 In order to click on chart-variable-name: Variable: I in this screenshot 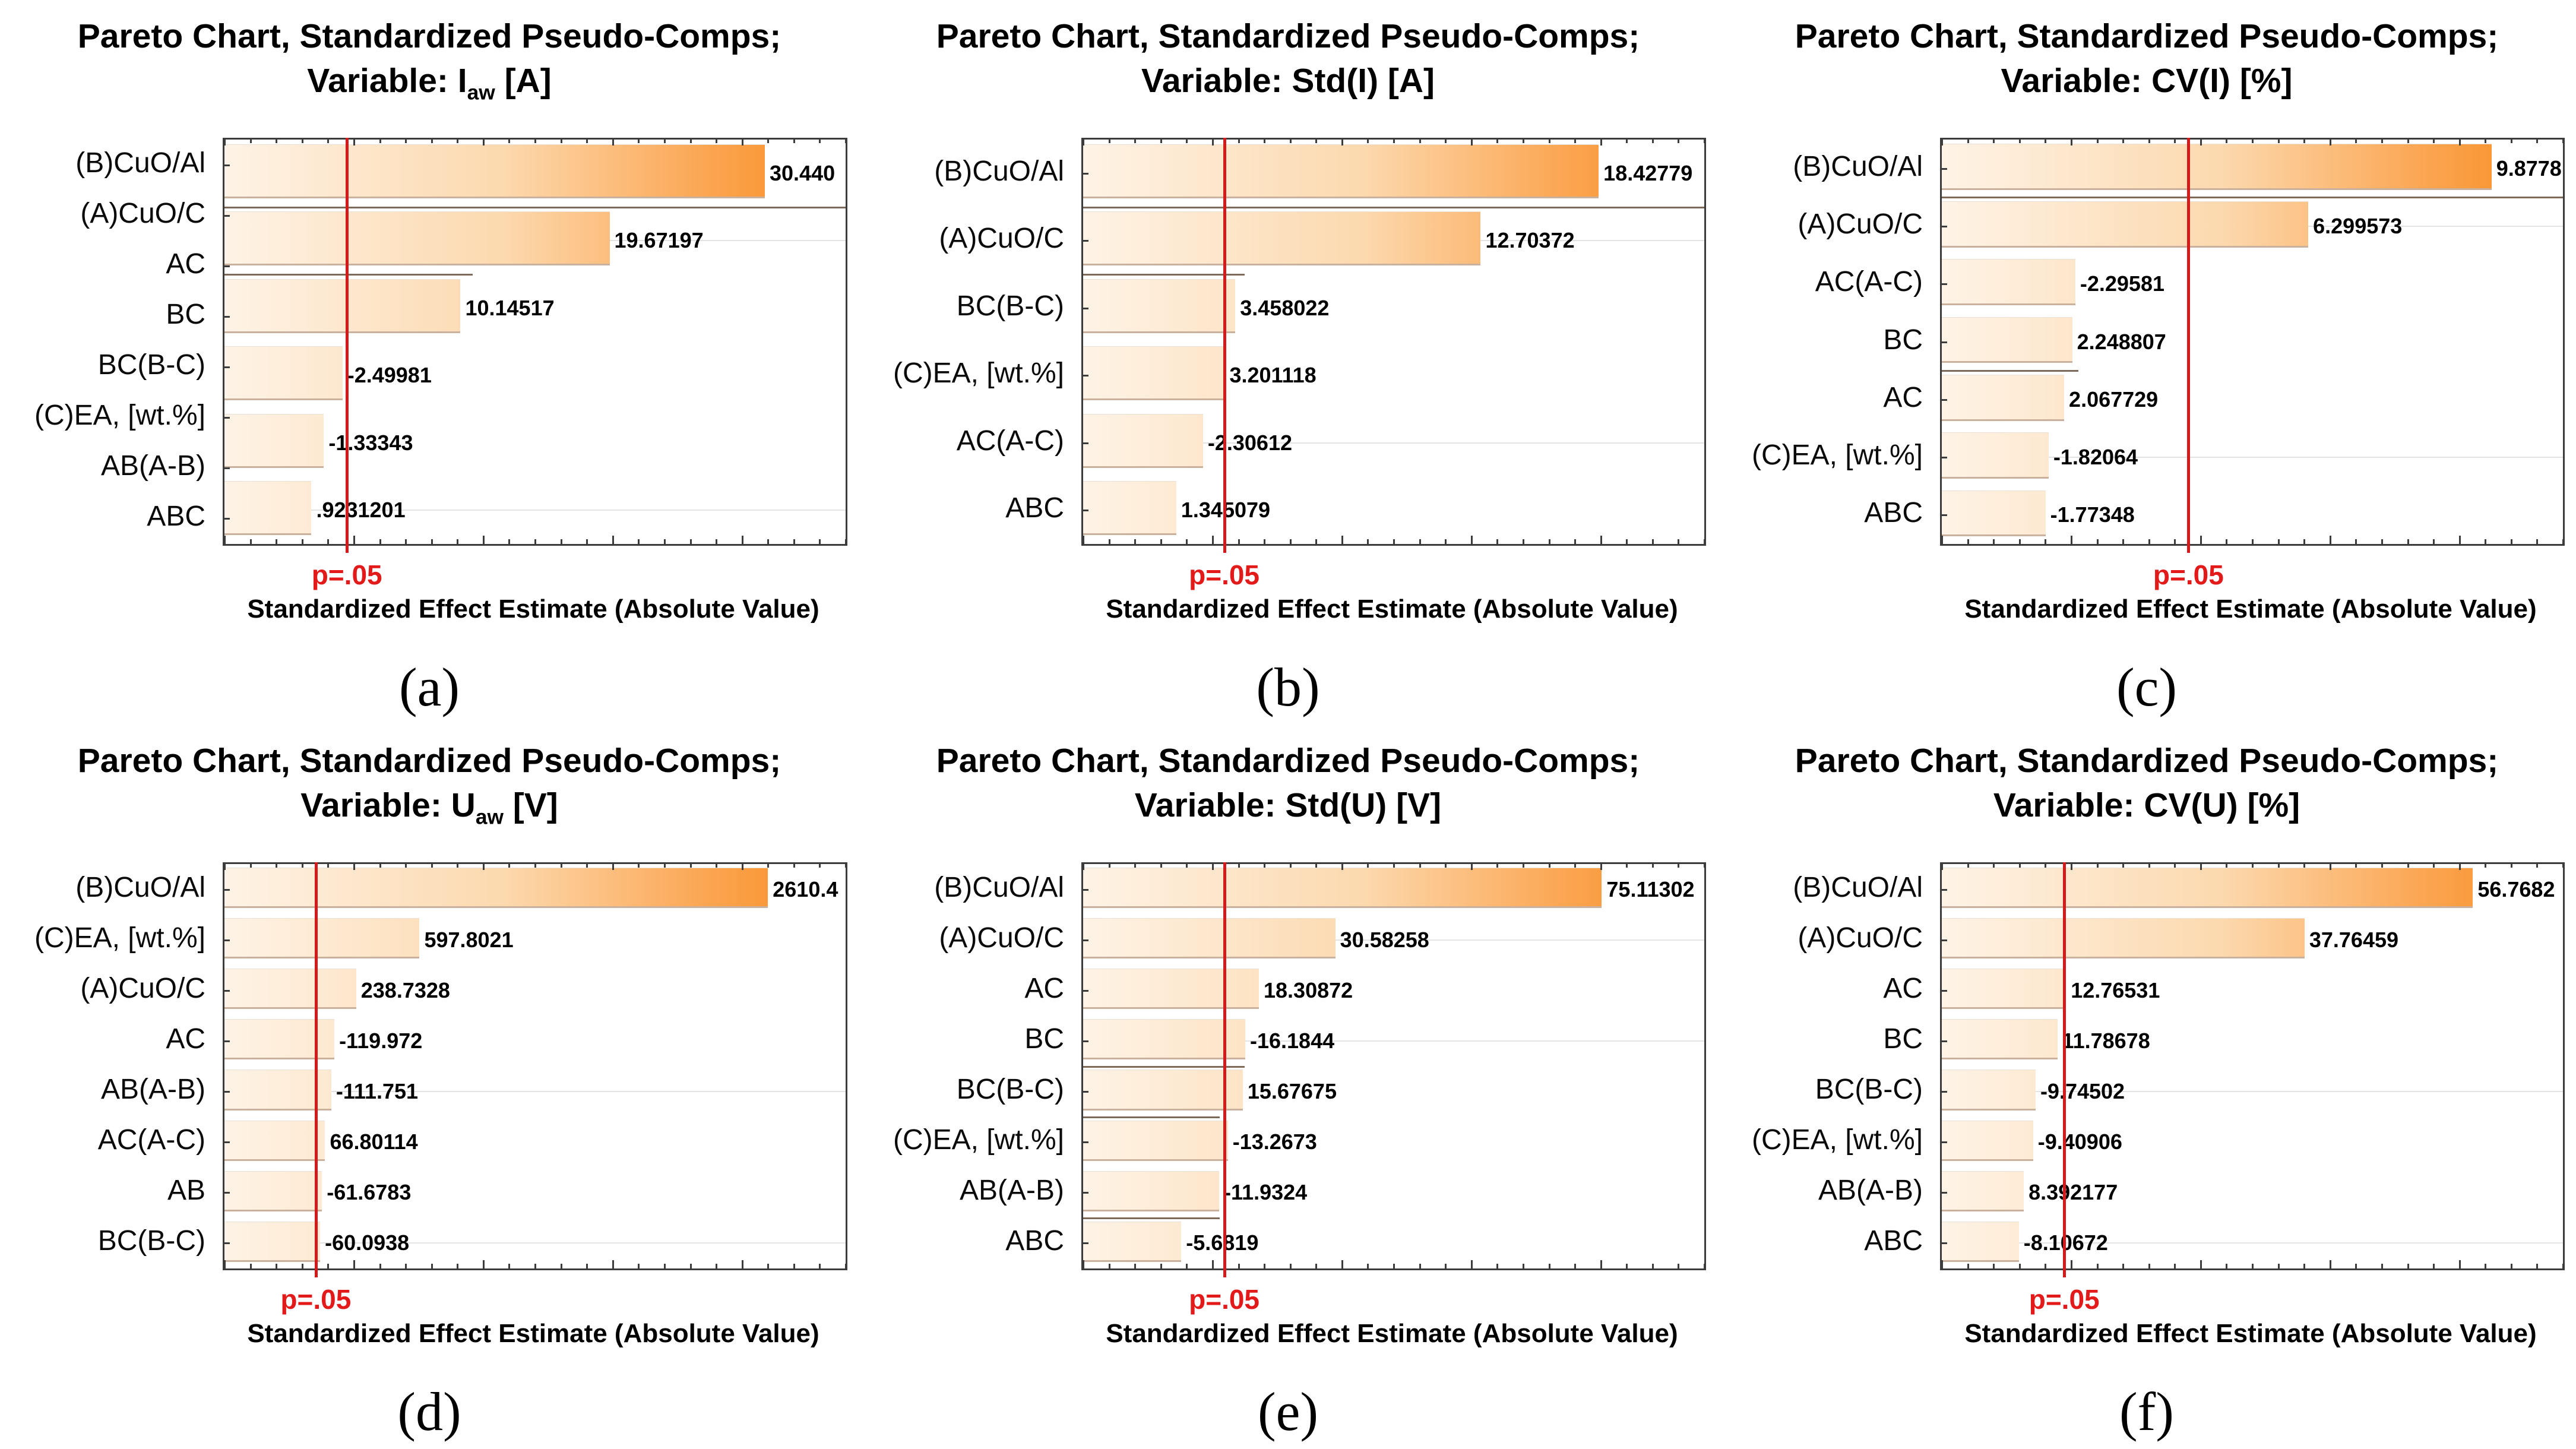, I will do `click(387, 81)`.